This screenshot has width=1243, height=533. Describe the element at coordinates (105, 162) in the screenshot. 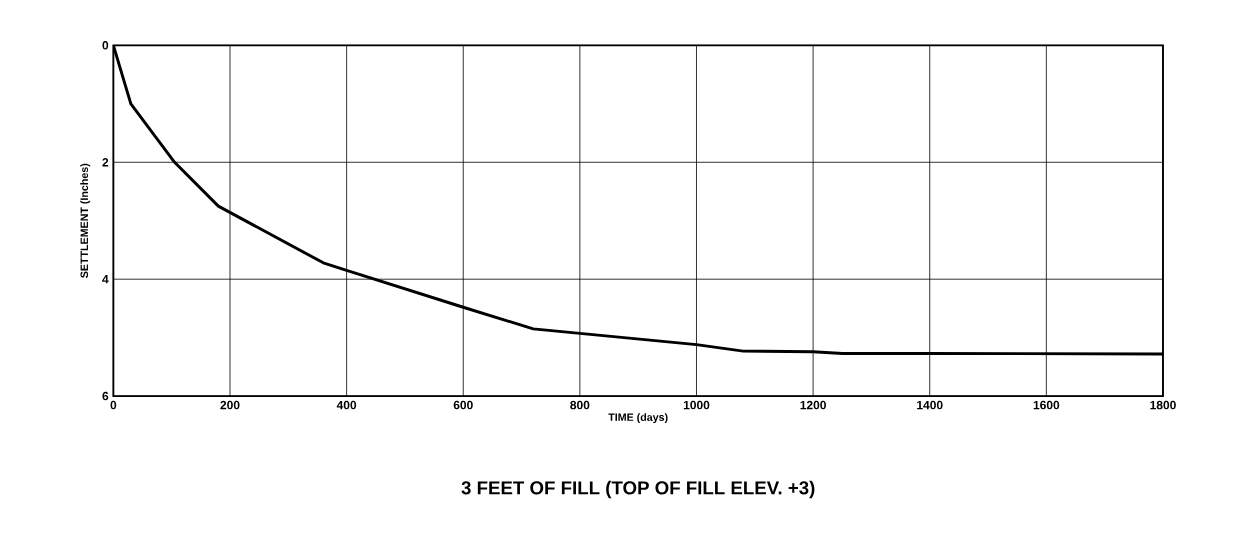

I see `y-tick-label: 2` at that location.